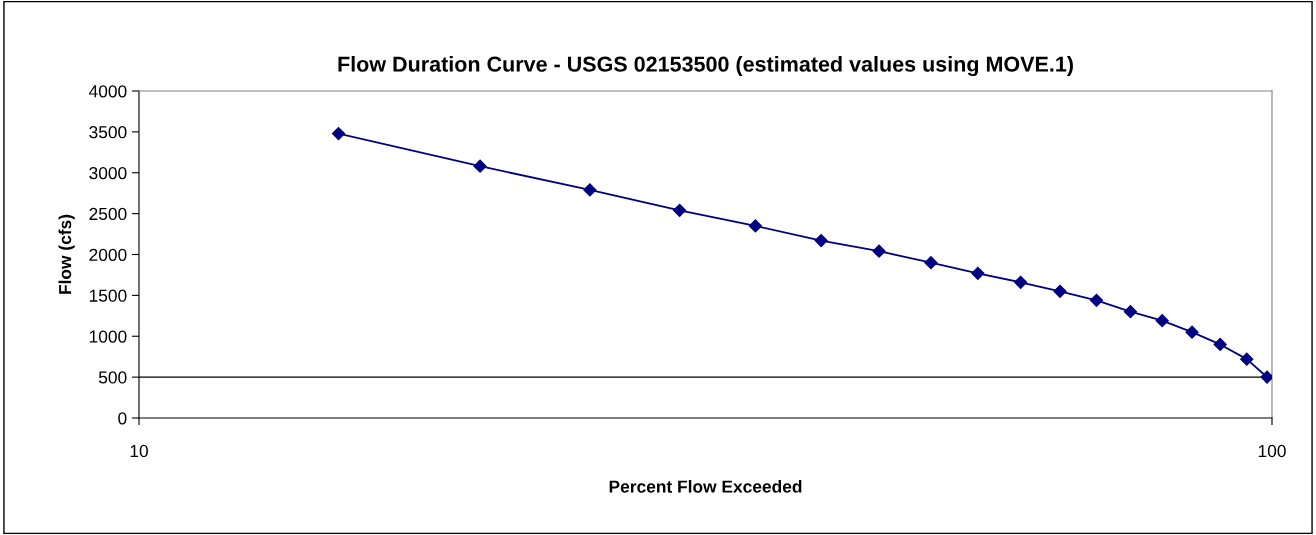 The width and height of the screenshot is (1316, 535). I want to click on y-tick-label: 3000, so click(108, 173).